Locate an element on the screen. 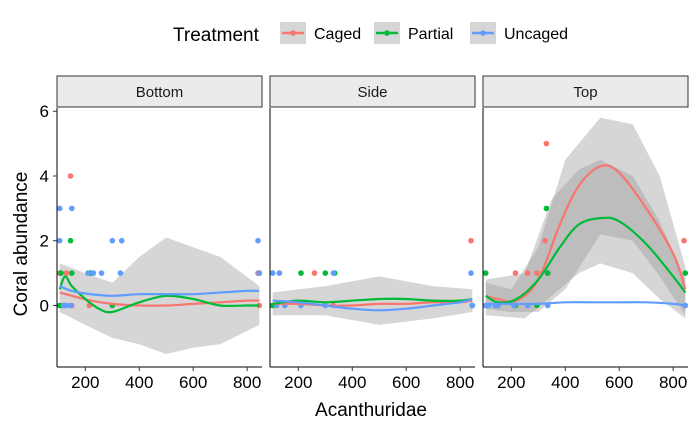 The width and height of the screenshot is (696, 430). legend-item-uncaged: Uncaged is located at coordinates (519, 33).